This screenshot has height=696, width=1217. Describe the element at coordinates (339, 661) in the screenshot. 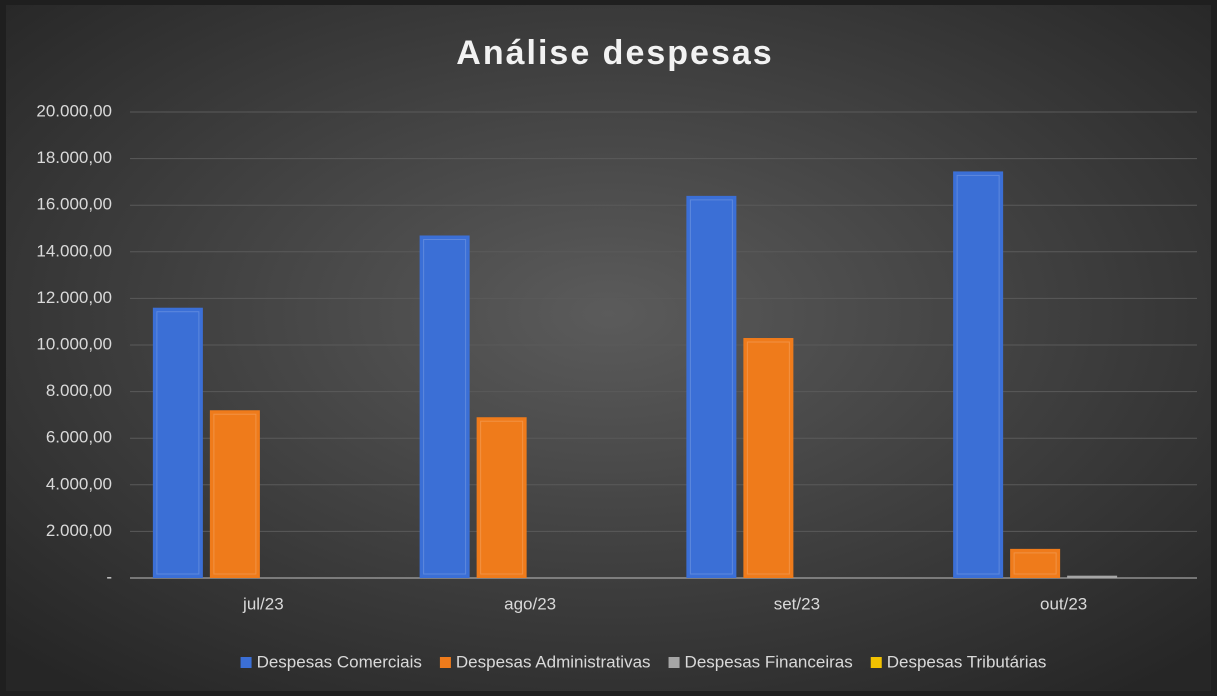

I see `legend-label: Despesas Comerciais` at that location.